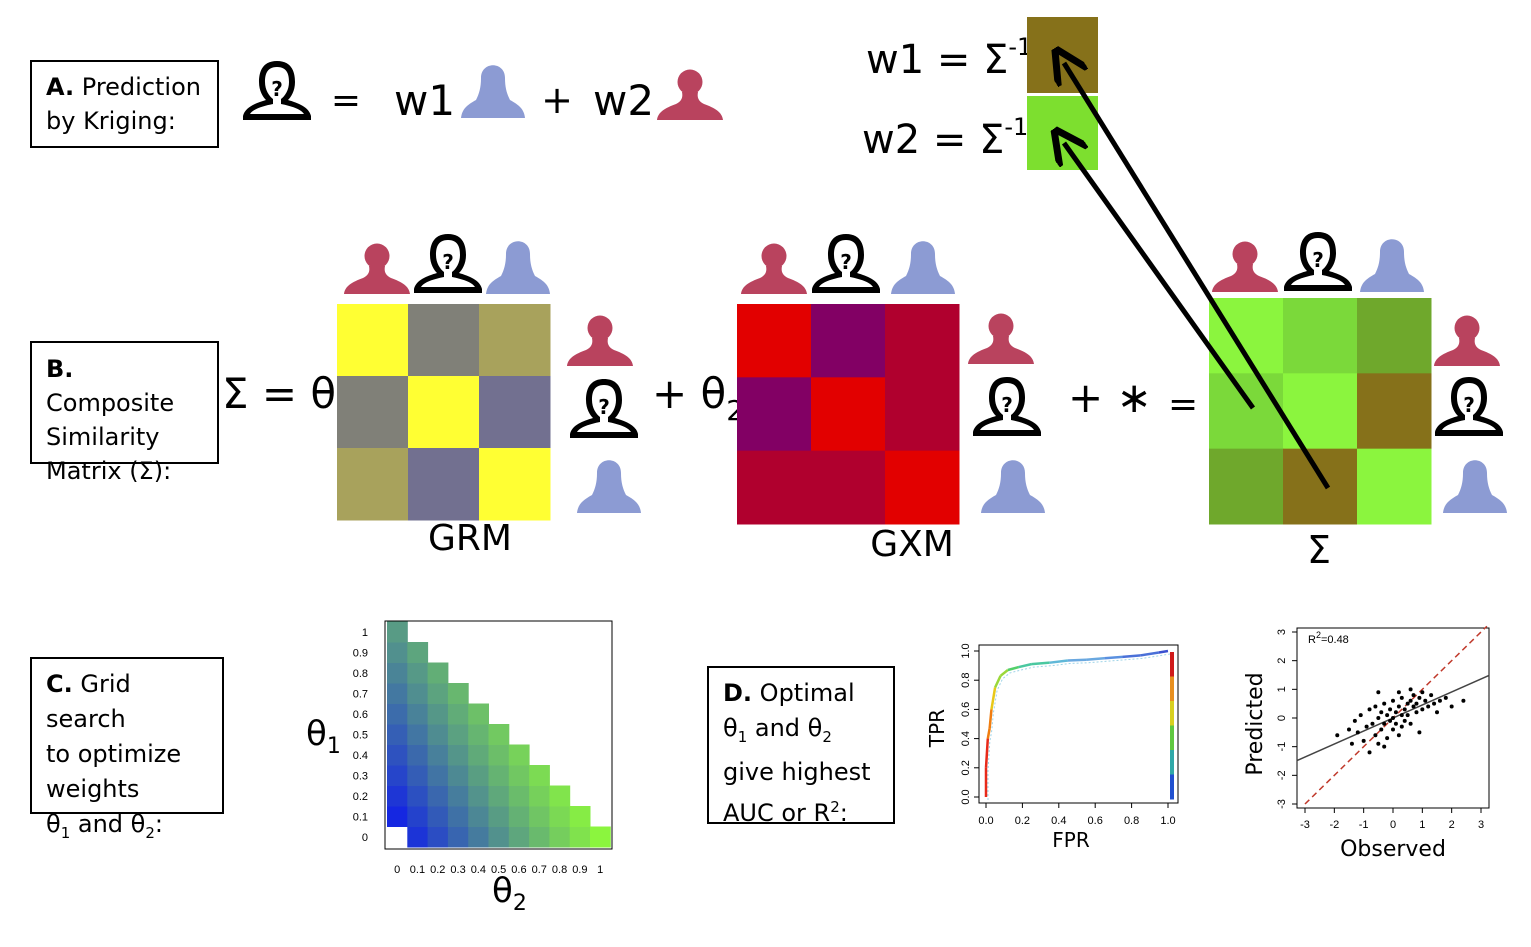 The image size is (1531, 947). What do you see at coordinates (1245, 266) in the screenshot?
I see `sigma-col-red-person-icon` at bounding box center [1245, 266].